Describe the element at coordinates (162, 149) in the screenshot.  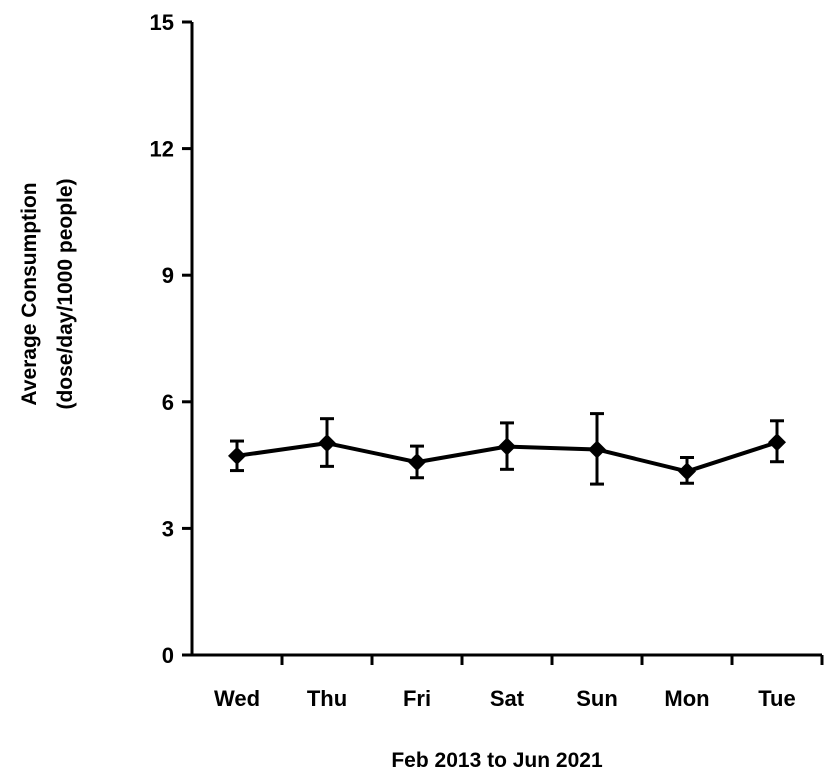
I see `y-tick-label-12: 12` at that location.